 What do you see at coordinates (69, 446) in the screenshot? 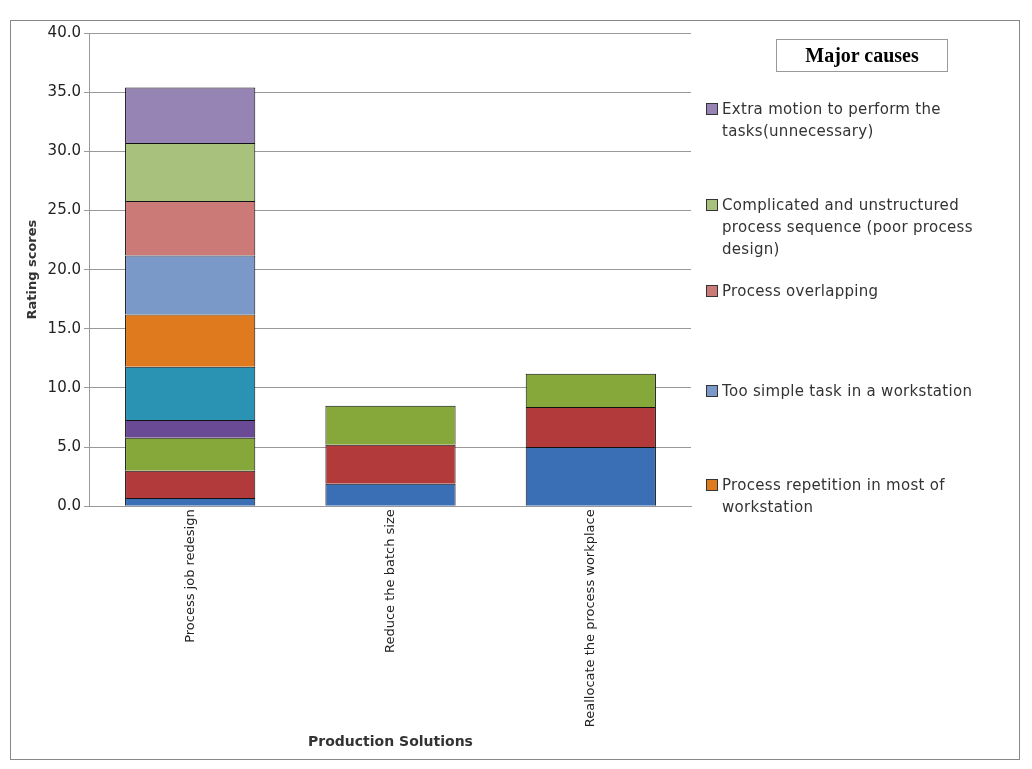
I see `y-tick-label: 5.0` at bounding box center [69, 446].